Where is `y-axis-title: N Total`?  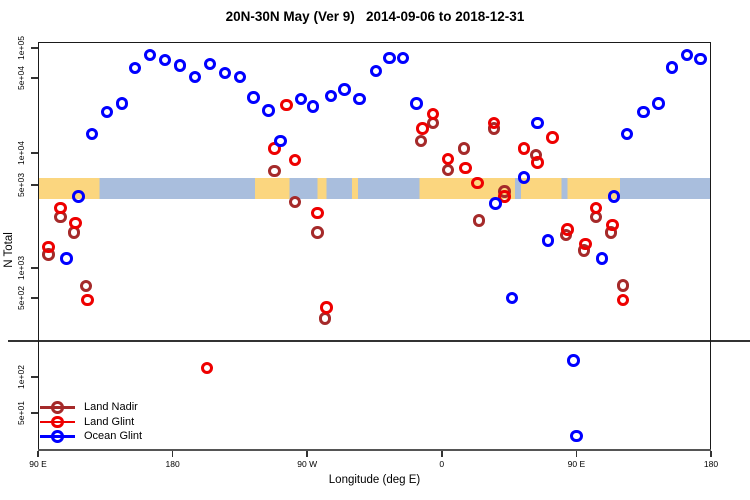
y-axis-title: N Total is located at coordinates (9, 250).